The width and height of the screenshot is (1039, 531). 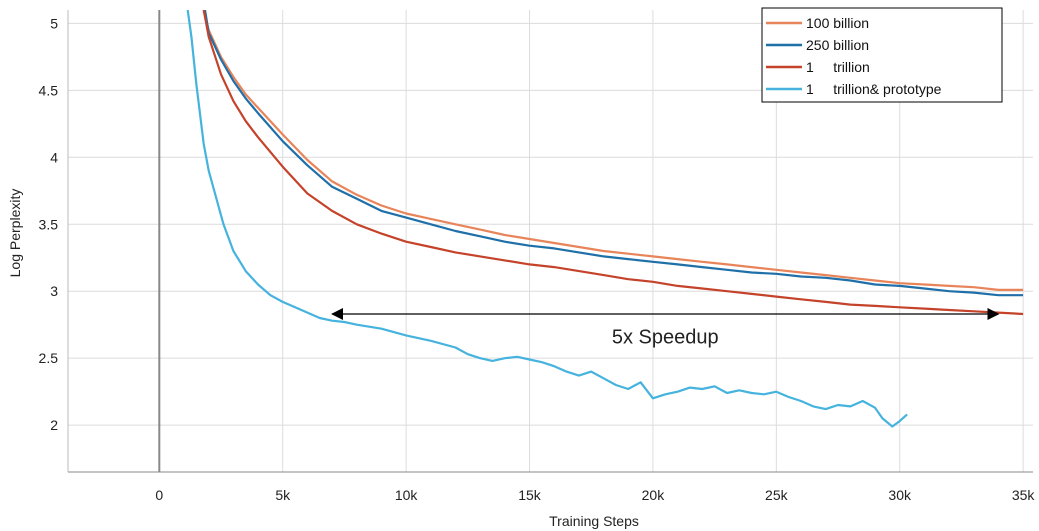 What do you see at coordinates (837, 45) in the screenshot?
I see `legend-label: 250 billion` at bounding box center [837, 45].